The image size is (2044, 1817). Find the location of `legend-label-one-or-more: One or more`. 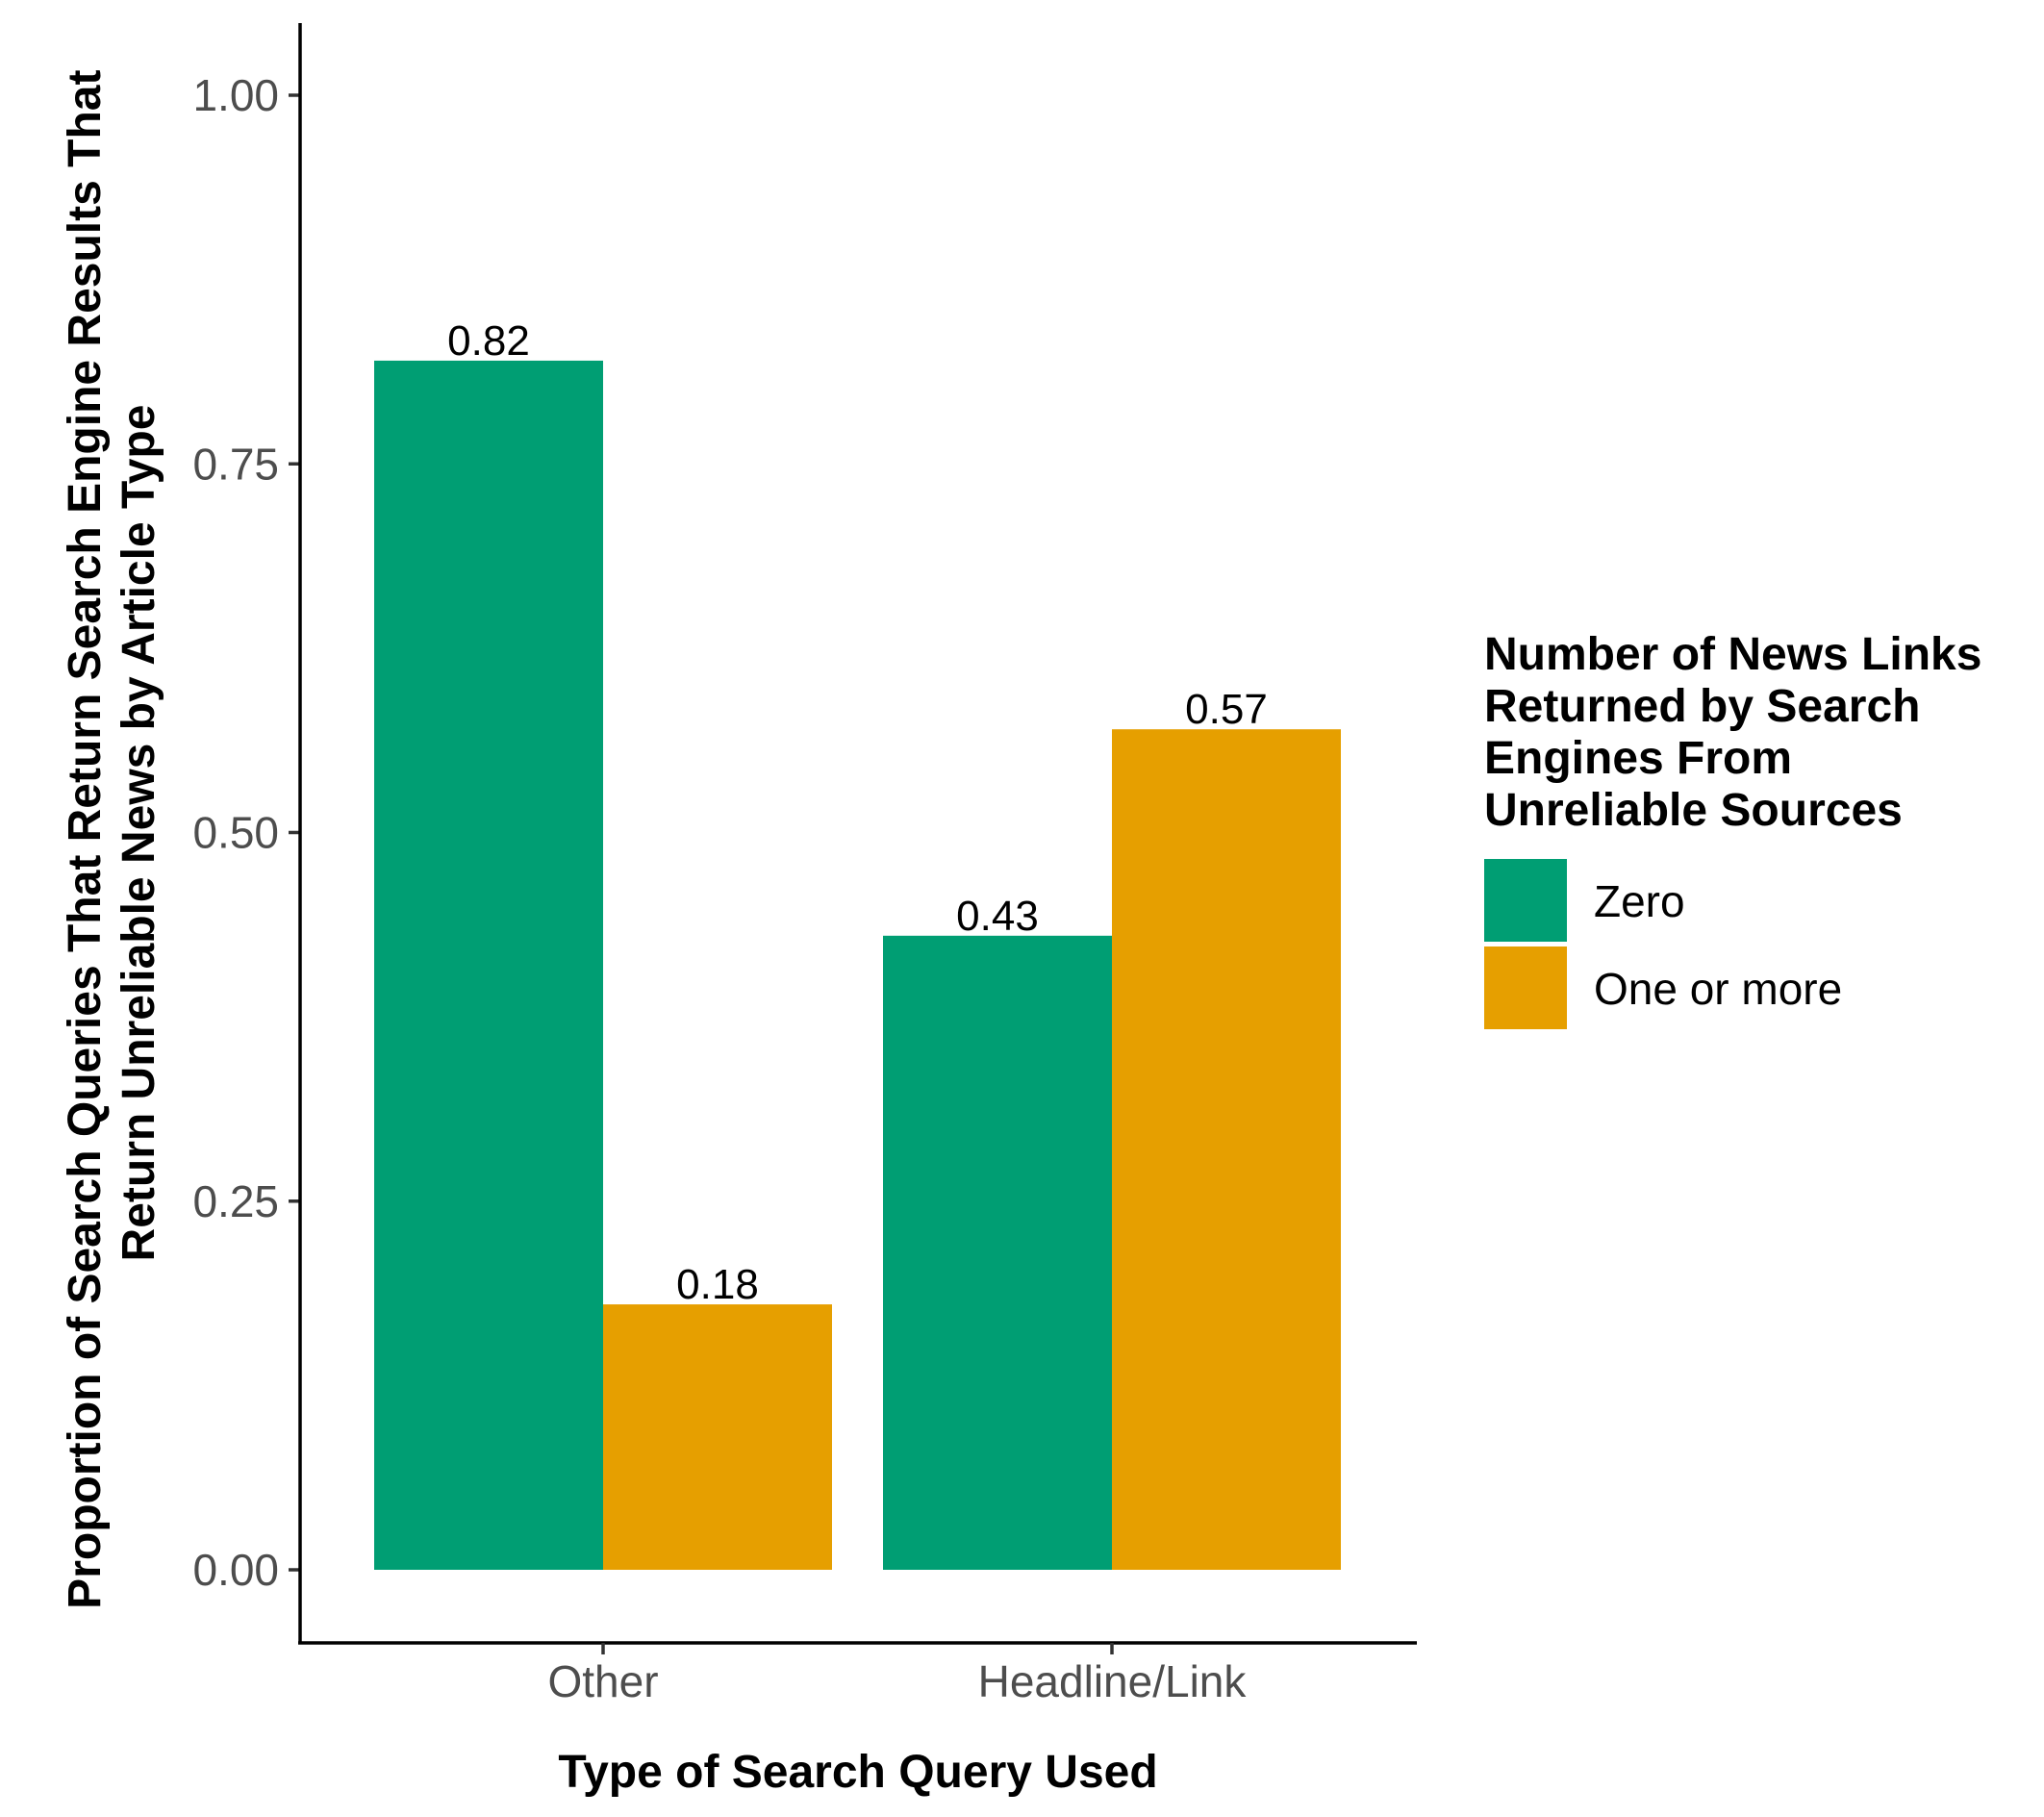

legend-label-one-or-more: One or more is located at coordinates (1718, 989).